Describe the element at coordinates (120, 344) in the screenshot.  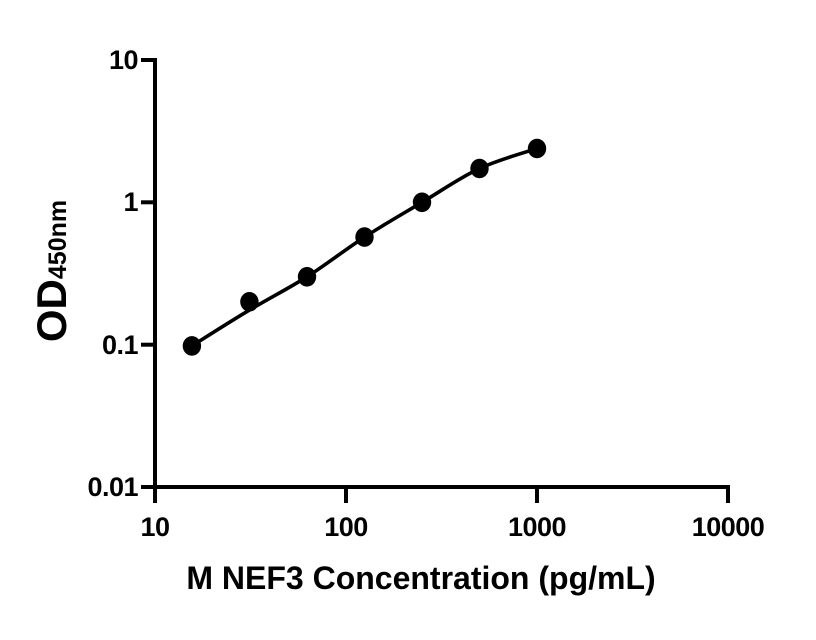
I see `y-tick-label: 0.1` at that location.